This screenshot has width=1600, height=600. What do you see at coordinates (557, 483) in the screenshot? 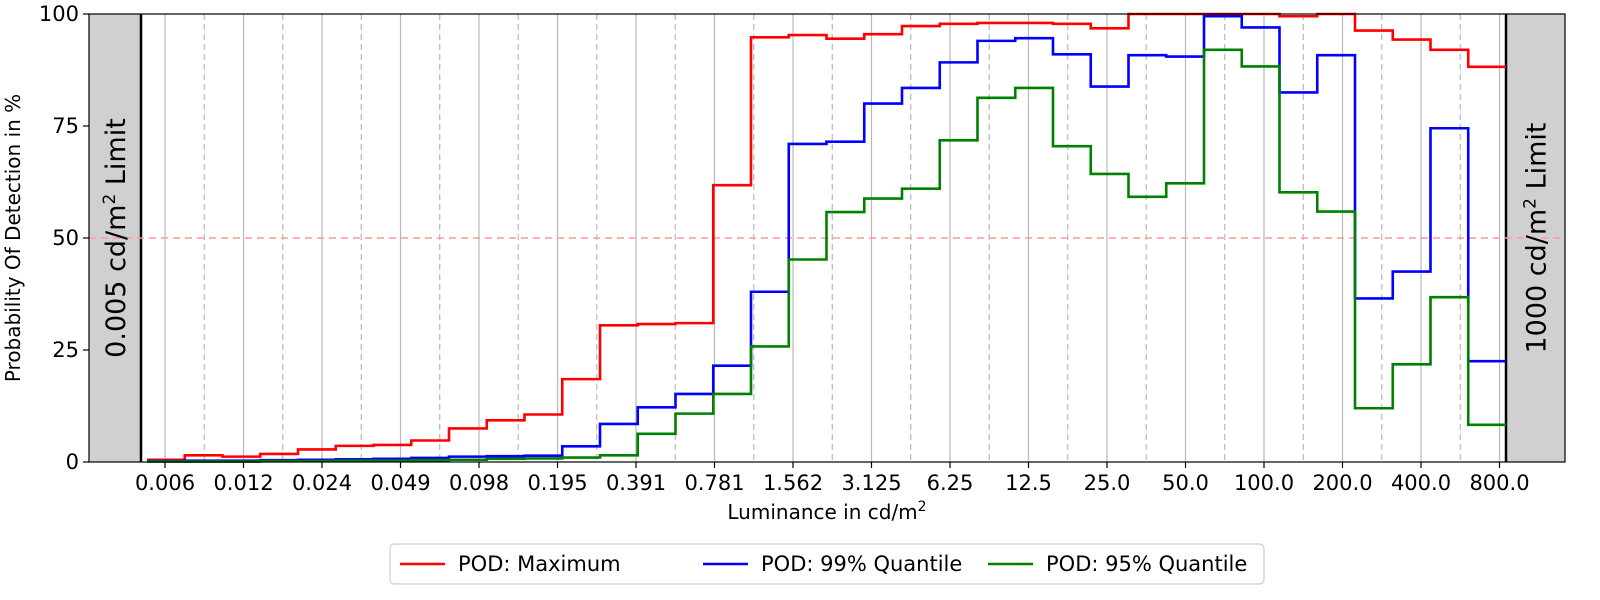
I see `x-tick-label: 0.195` at bounding box center [557, 483].